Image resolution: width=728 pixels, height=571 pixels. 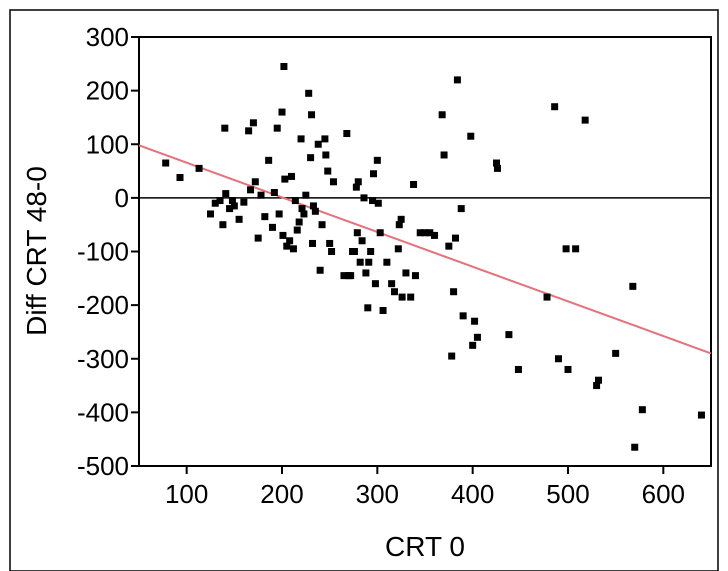 I want to click on x-tick-label: 400, so click(x=472, y=494).